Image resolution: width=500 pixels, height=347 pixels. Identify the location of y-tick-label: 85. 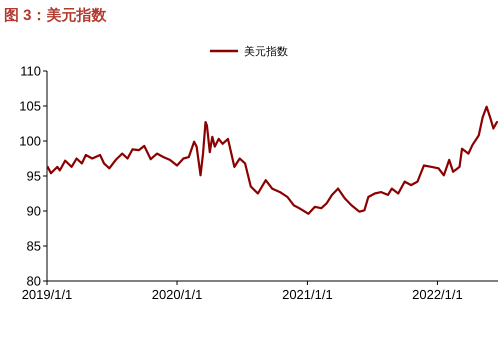
(33, 246).